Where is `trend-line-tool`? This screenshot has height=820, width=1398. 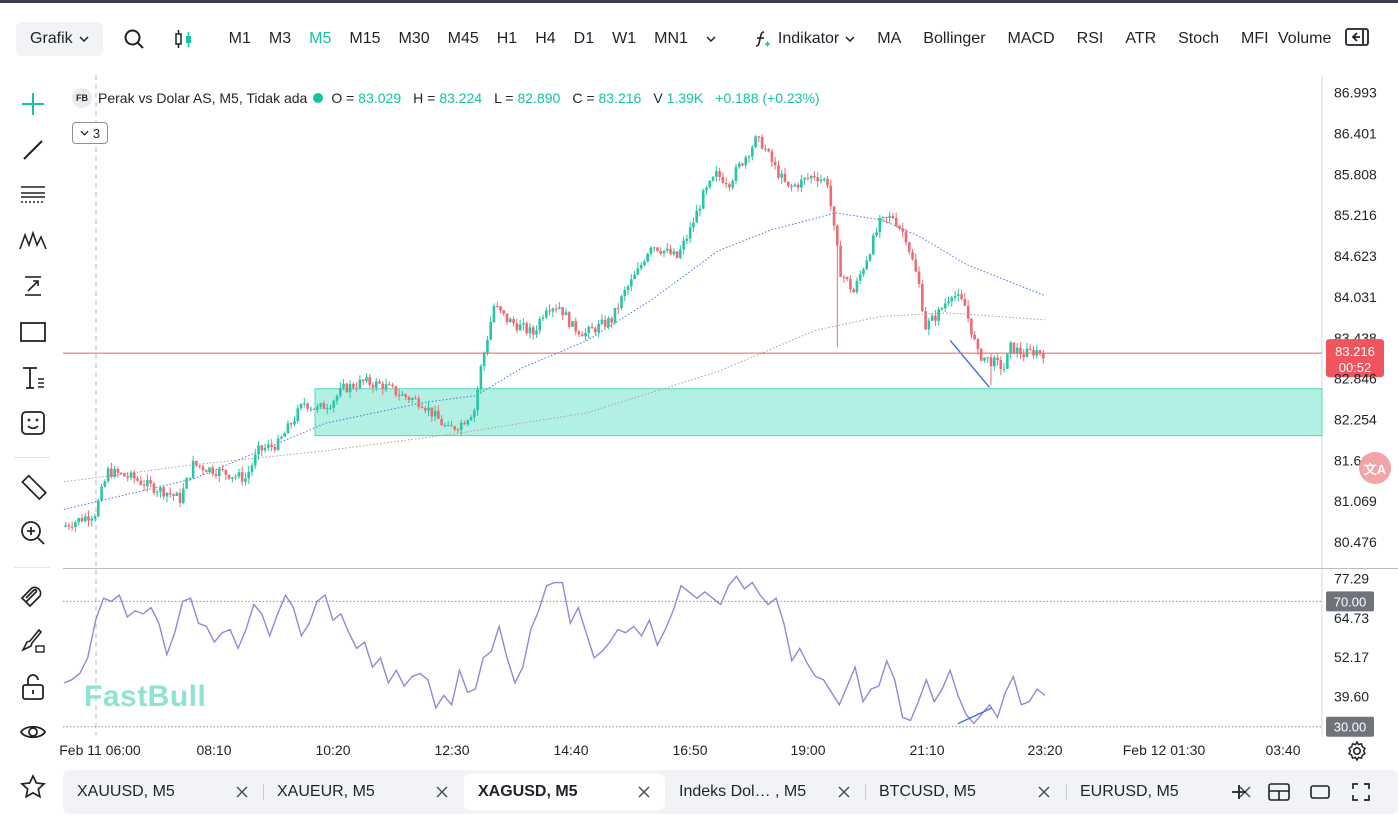
trend-line-tool is located at coordinates (33, 150).